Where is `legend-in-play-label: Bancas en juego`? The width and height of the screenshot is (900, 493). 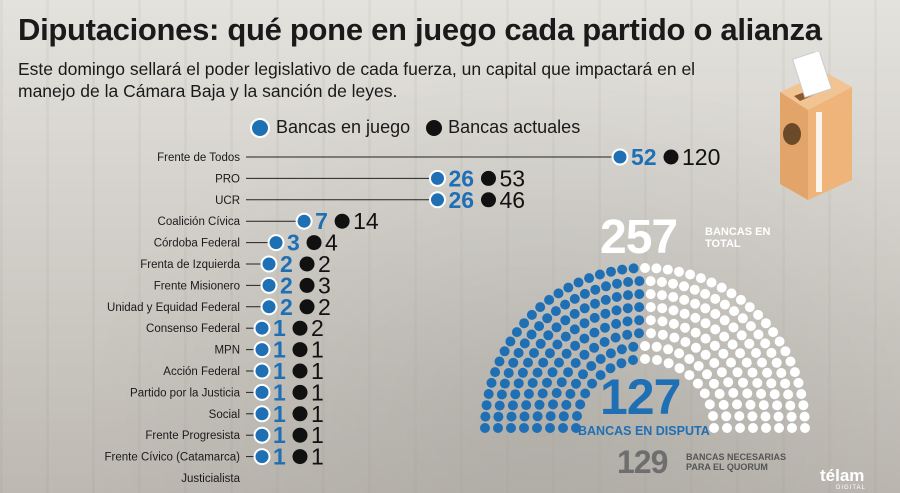 legend-in-play-label: Bancas en juego is located at coordinates (343, 127).